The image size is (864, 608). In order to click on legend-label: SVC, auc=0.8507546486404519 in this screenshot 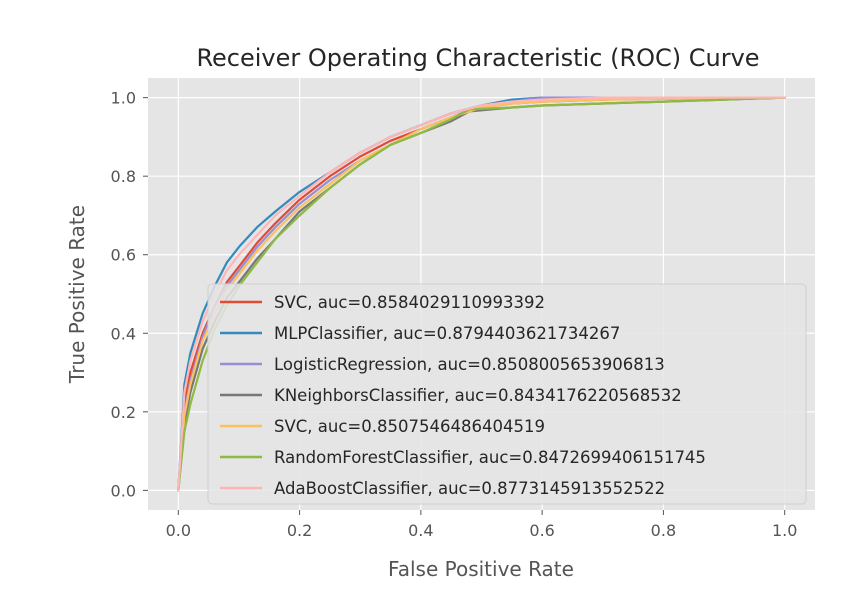, I will do `click(409, 426)`.